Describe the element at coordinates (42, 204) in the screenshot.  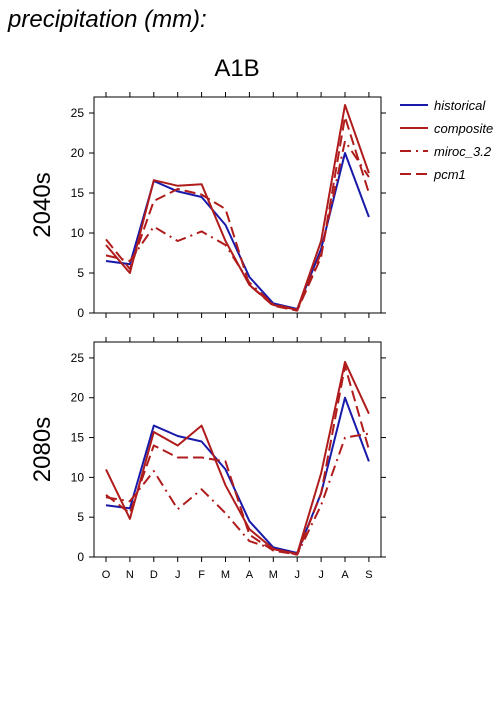
I see `y-axis-label: 2040s` at that location.